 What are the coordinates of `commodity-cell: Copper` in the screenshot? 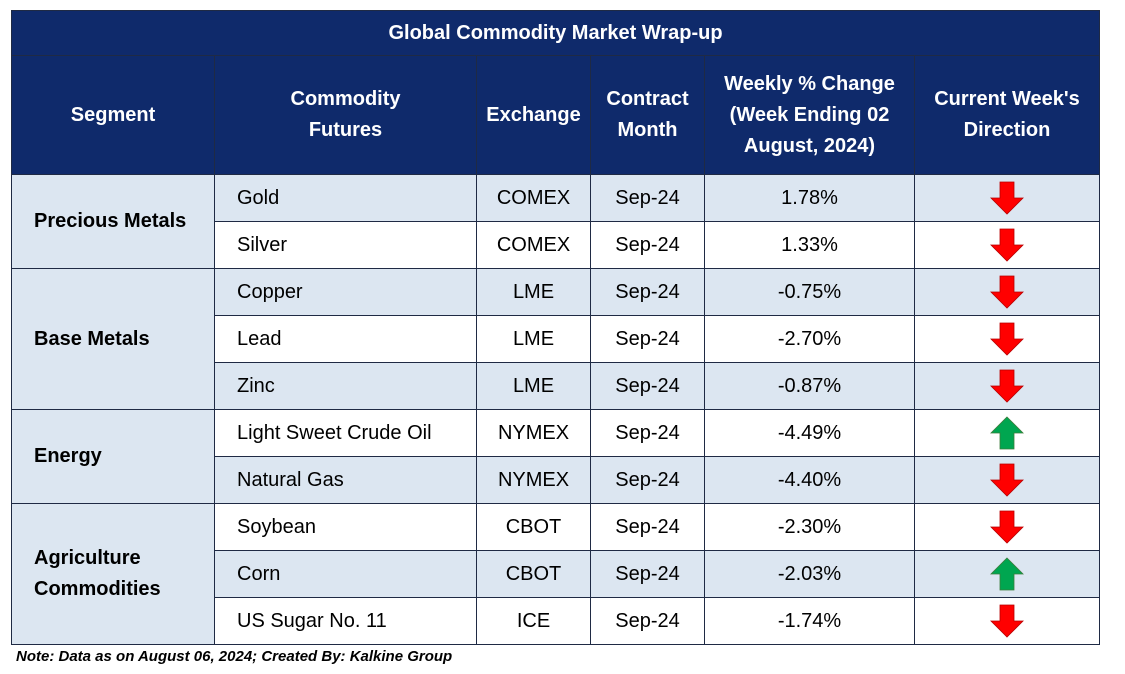 It's located at (345, 292).